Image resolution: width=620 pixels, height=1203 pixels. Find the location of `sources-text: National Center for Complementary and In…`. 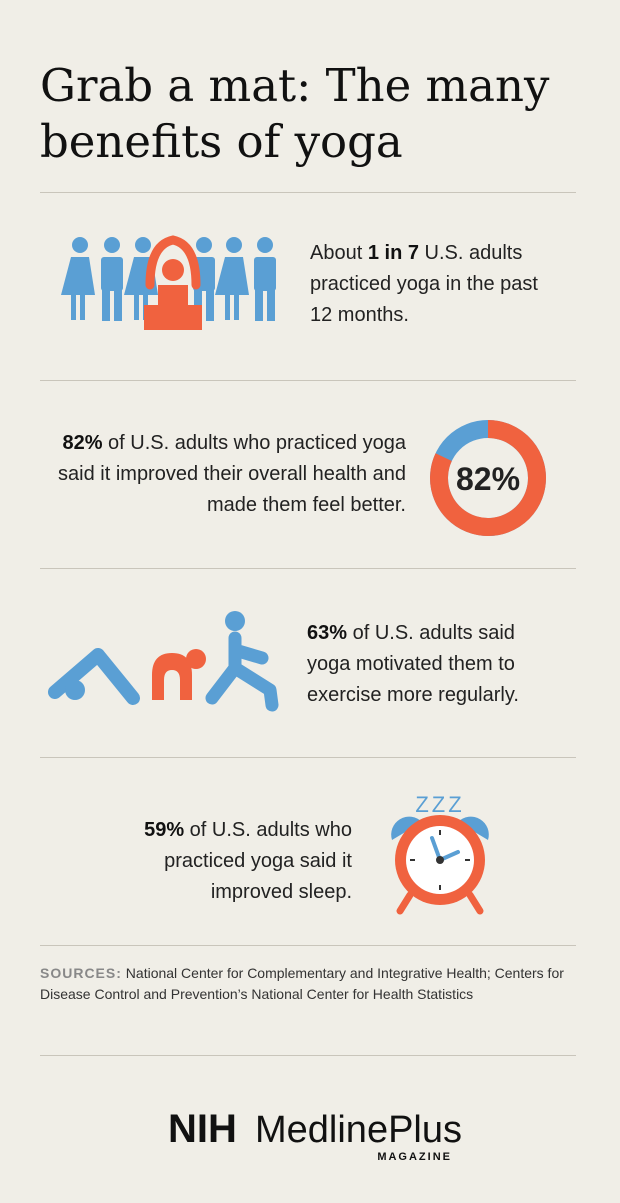

sources-text: National Center for Complementary and In… is located at coordinates (302, 983).